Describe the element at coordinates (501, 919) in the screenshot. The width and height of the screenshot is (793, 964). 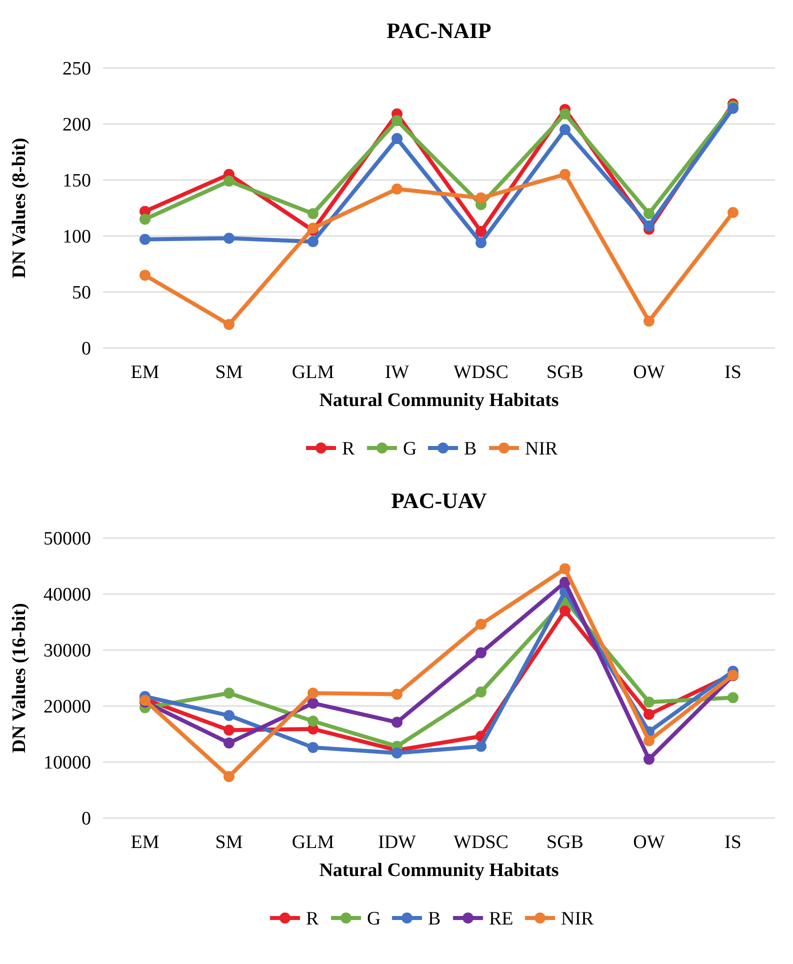
I see `legend-label: RE` at that location.